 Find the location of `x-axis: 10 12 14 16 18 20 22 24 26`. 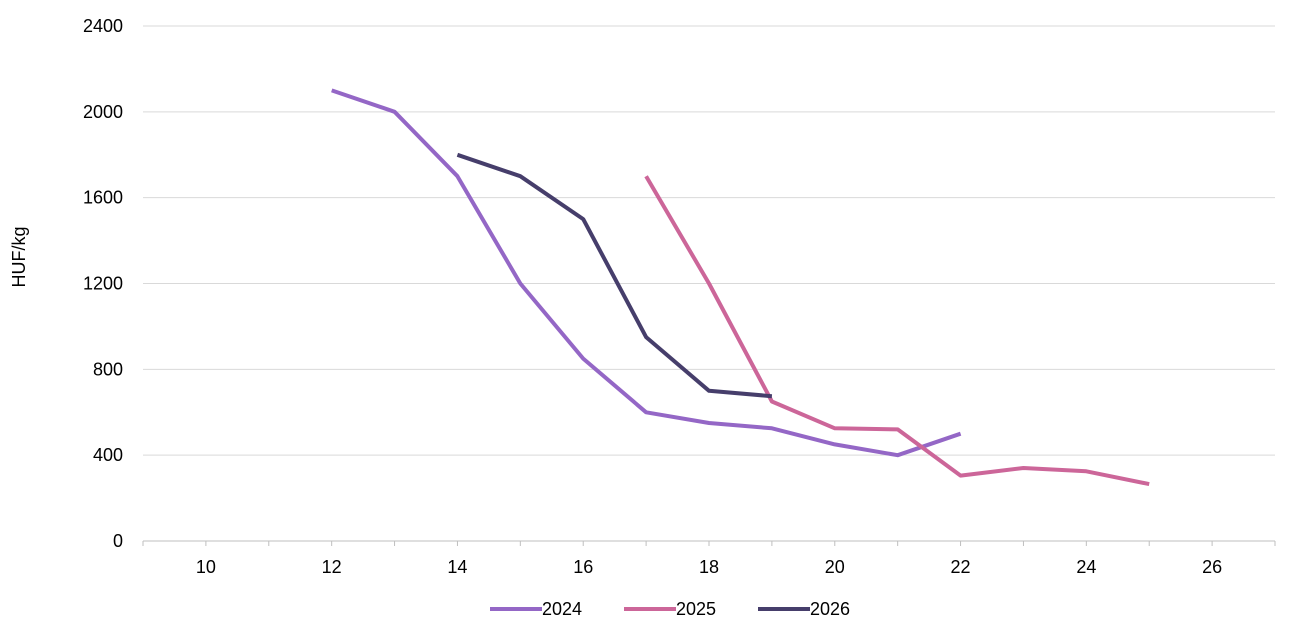

x-axis: 10 12 14 16 18 20 22 24 26 is located at coordinates (709, 558).